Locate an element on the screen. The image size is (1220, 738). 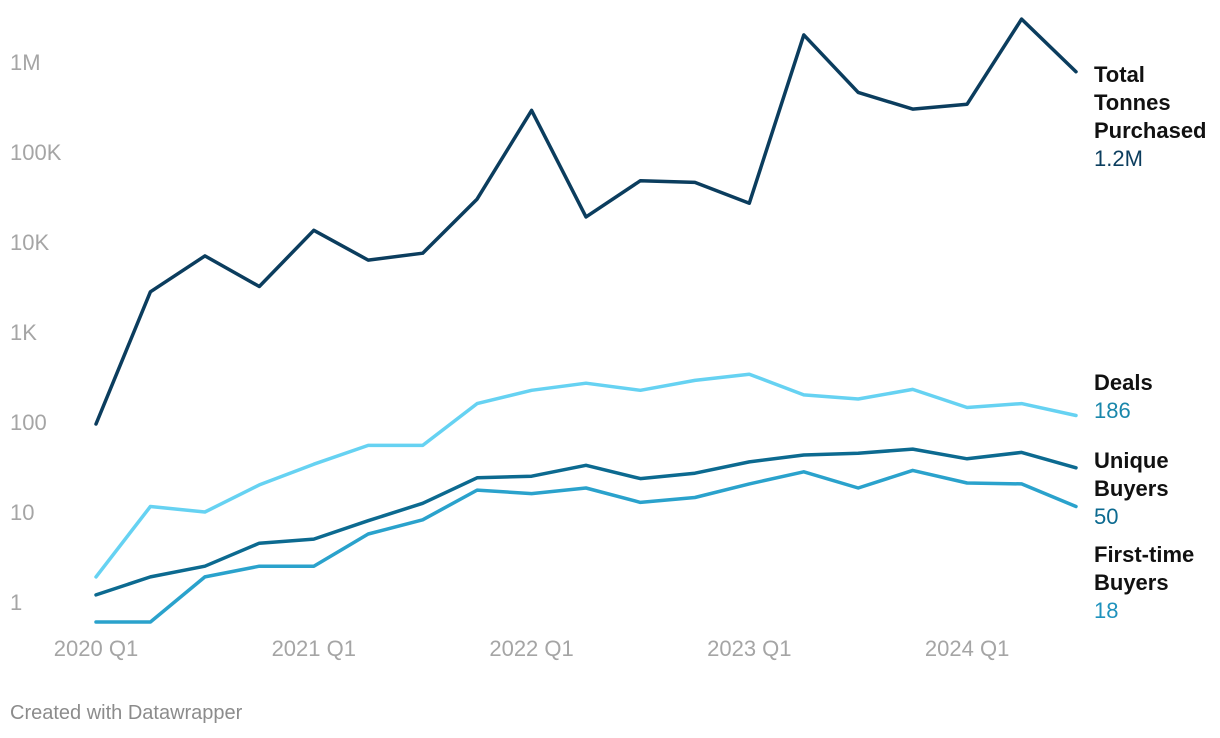
x-tick-label: 2021 Q1 is located at coordinates (314, 648).